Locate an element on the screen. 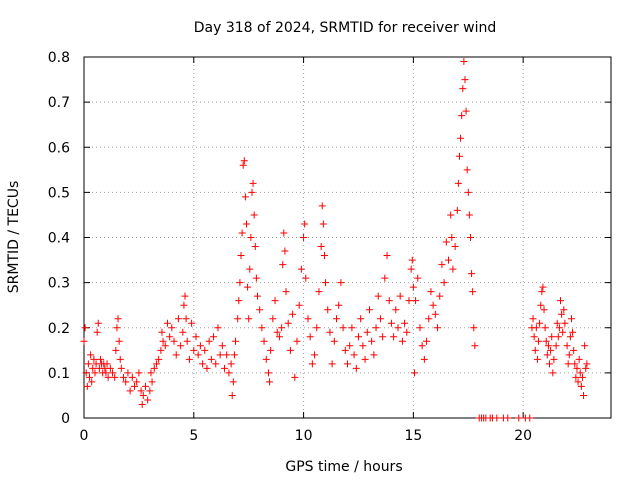 The height and width of the screenshot is (480, 640). x-tick-label-3: 15 is located at coordinates (413, 436).